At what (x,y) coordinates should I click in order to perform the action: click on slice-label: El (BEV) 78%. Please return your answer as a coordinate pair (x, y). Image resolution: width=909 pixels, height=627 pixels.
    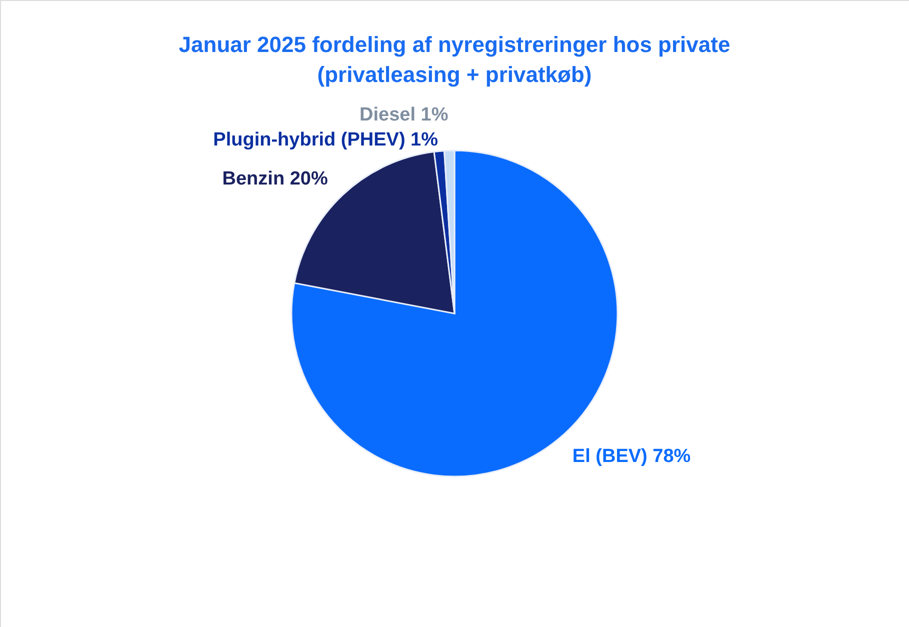
    Looking at the image, I should click on (631, 457).